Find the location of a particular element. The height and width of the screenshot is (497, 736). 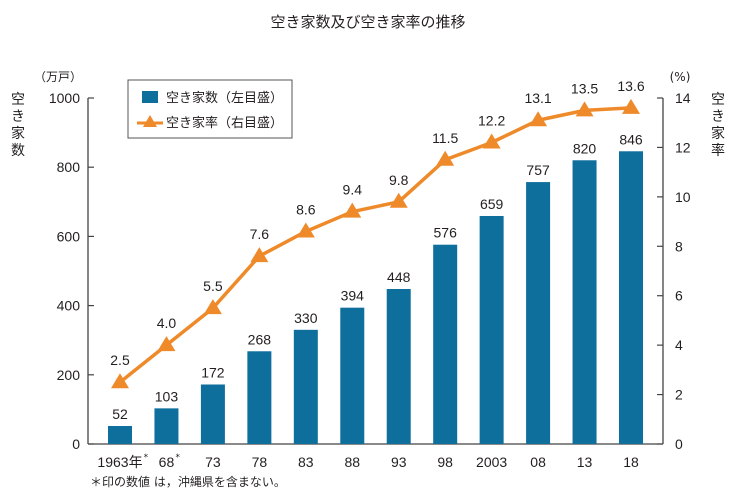

right-axis-ticks: 0 2 4 6 8 10 12 14 is located at coordinates (674, 271).